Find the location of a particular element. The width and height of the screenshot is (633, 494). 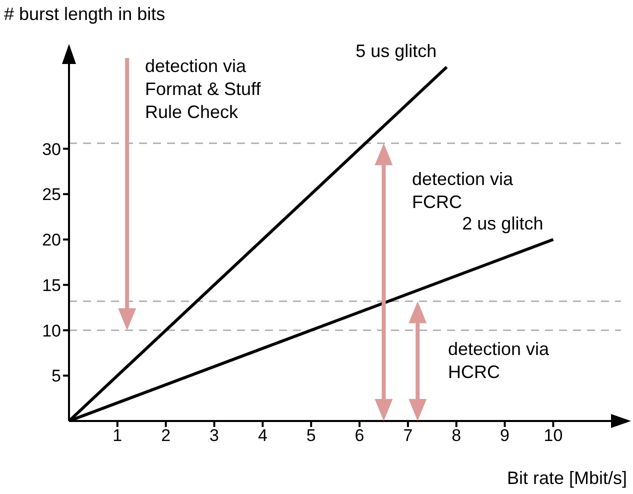

annotation: detection via FCRC is located at coordinates (463, 191).